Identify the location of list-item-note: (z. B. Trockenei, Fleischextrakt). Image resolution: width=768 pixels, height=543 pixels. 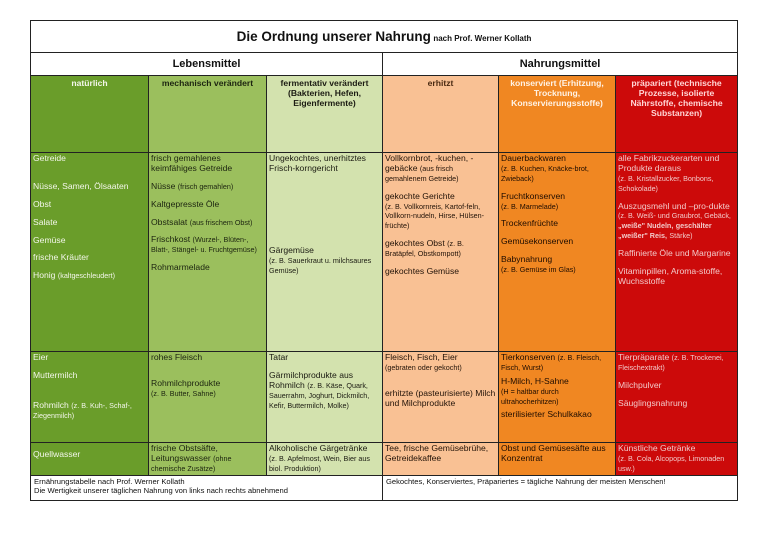
(671, 362).